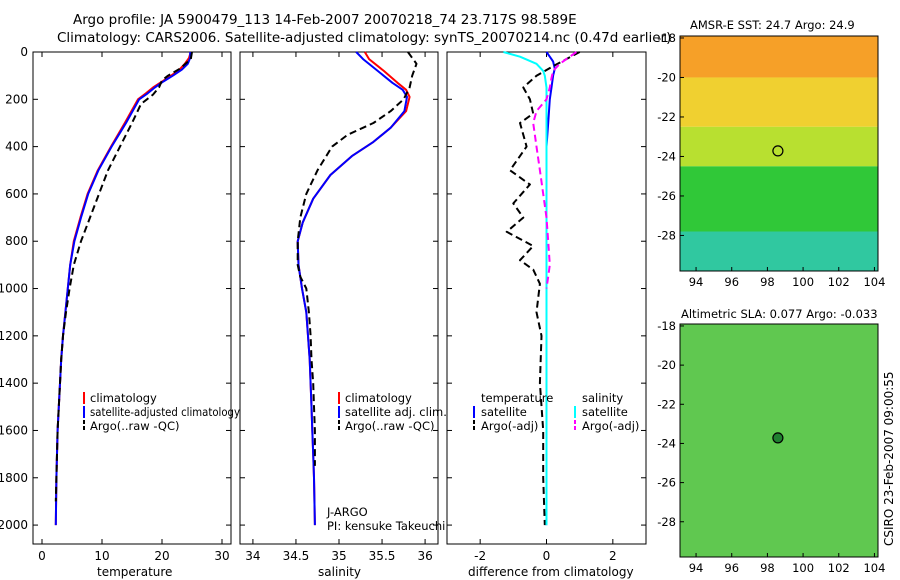 This screenshot has height=580, width=900. What do you see at coordinates (610, 426) in the screenshot?
I see `legend-sal-argo: Argo(-adj)` at bounding box center [610, 426].